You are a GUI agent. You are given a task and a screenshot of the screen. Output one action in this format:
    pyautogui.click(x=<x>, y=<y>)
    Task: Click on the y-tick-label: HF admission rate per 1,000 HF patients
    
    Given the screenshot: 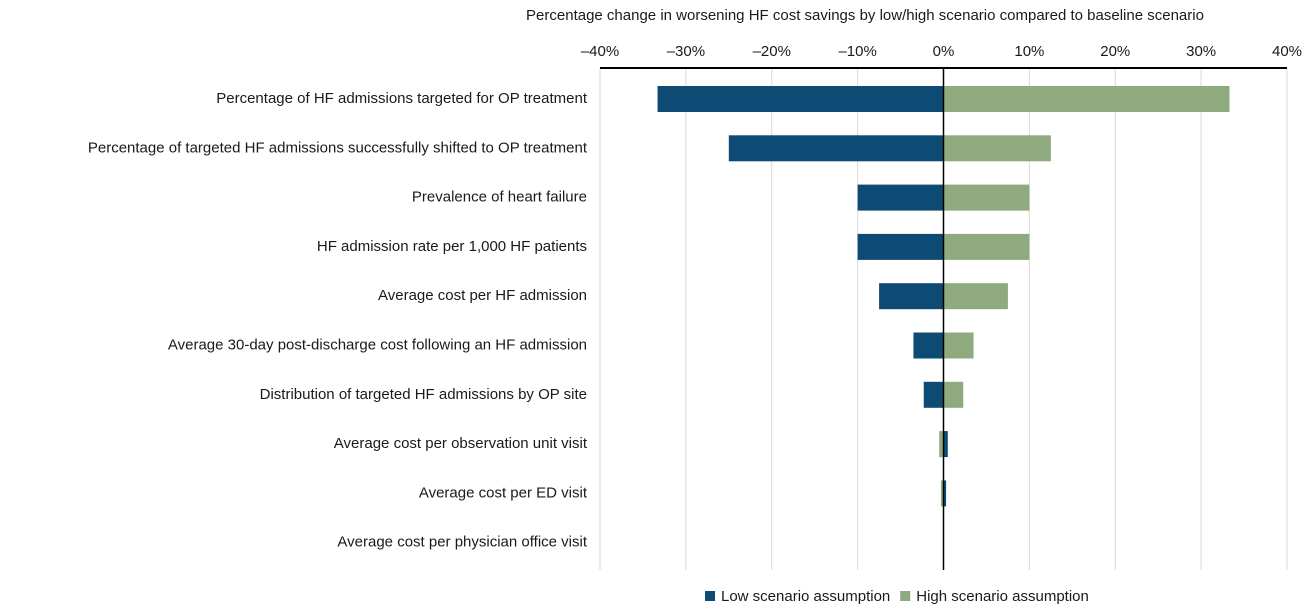 What is the action you would take?
    pyautogui.click(x=452, y=246)
    